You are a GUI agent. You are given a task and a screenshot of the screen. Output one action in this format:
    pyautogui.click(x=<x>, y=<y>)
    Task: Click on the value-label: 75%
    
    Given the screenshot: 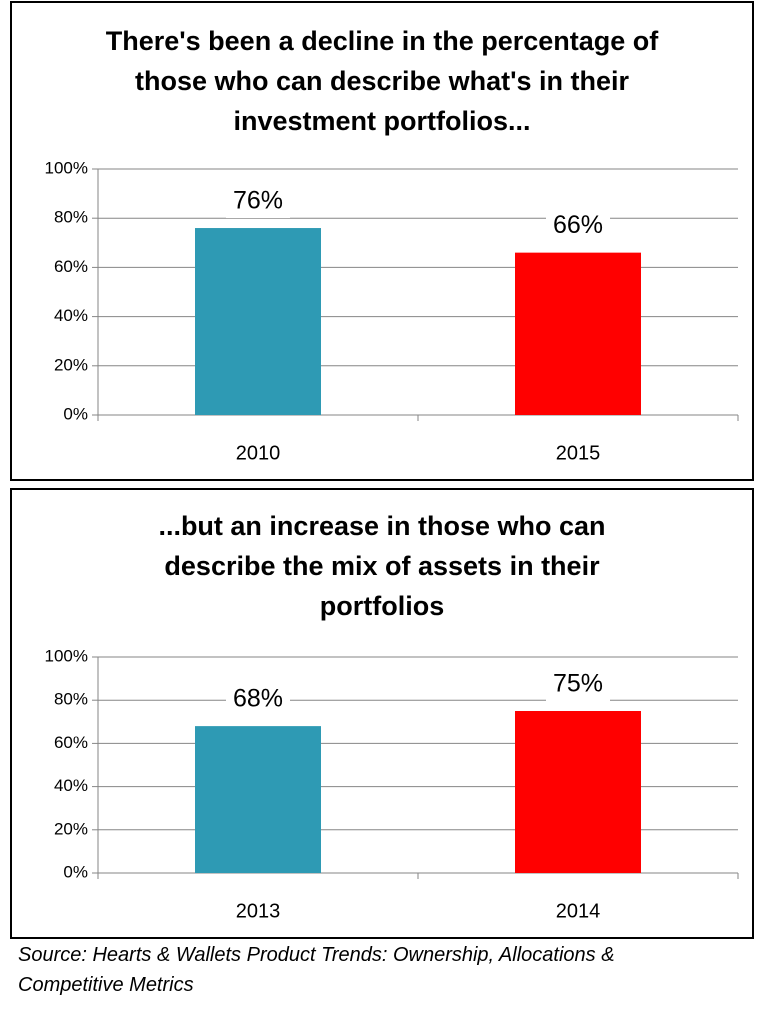 What is the action you would take?
    pyautogui.click(x=578, y=684)
    